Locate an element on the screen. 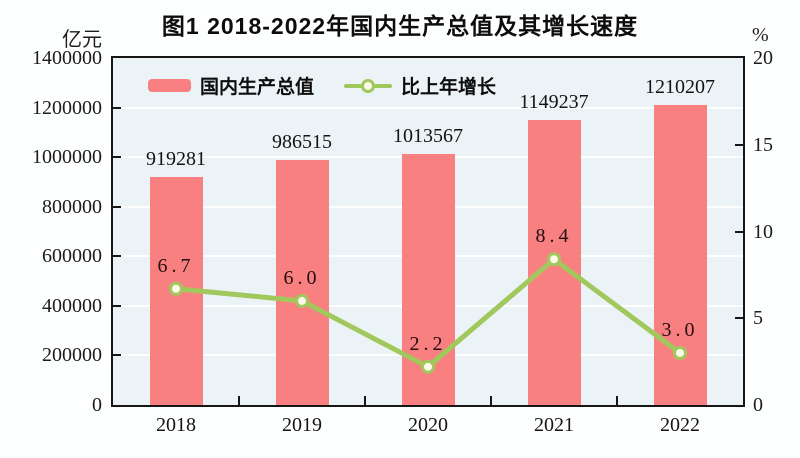  legend-item-growth: 比上年增长 is located at coordinates (420, 85).